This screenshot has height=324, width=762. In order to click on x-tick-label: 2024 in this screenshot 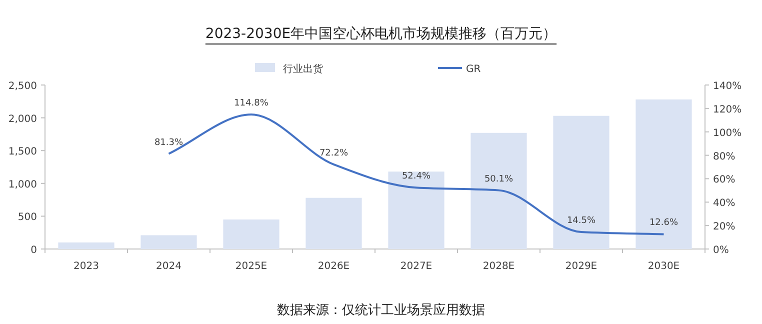, I will do `click(169, 266)`.